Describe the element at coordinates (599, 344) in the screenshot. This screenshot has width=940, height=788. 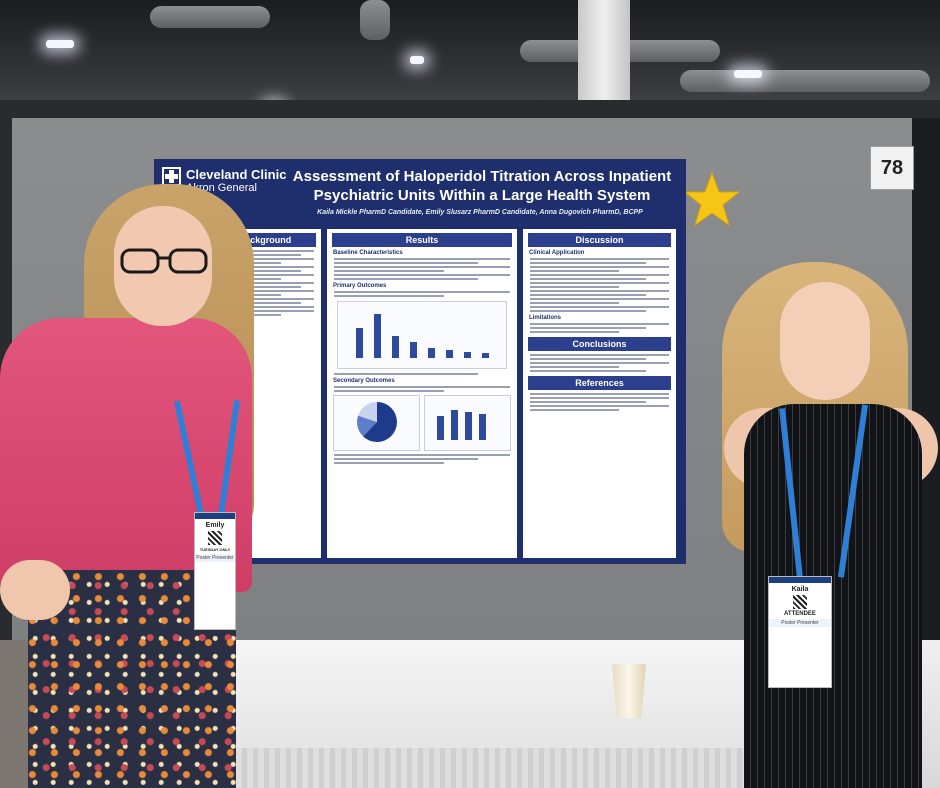
I see `conclusions-heading: Conclusions` at that location.